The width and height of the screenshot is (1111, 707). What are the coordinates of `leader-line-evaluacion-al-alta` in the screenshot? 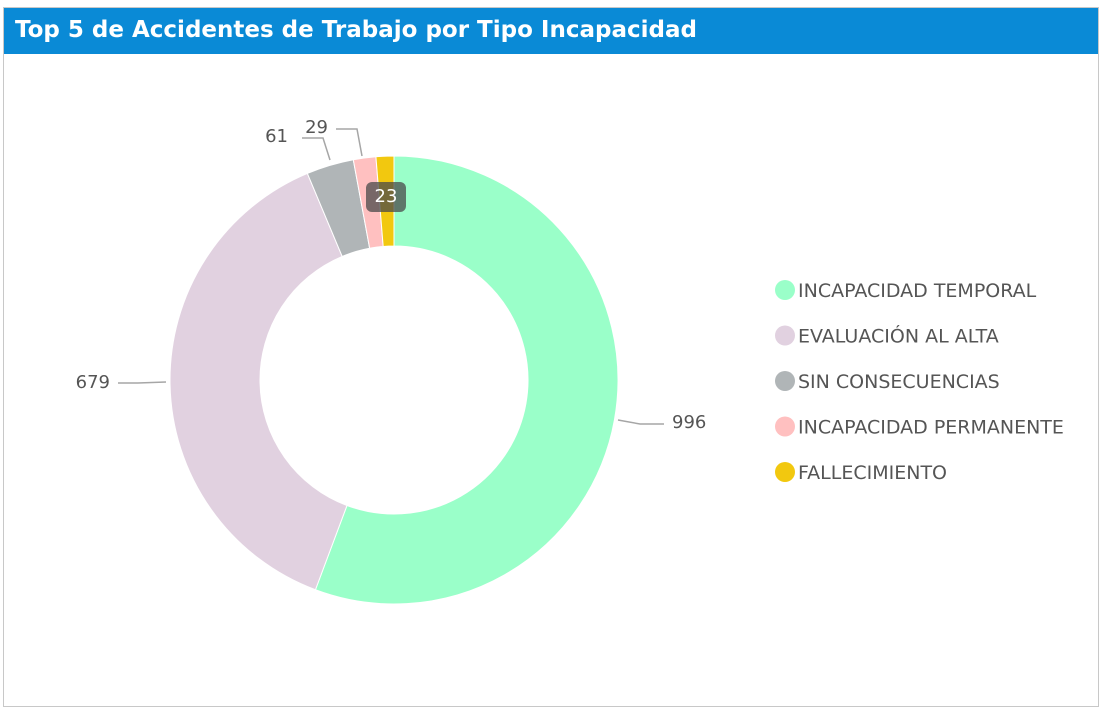 It's located at (142, 382).